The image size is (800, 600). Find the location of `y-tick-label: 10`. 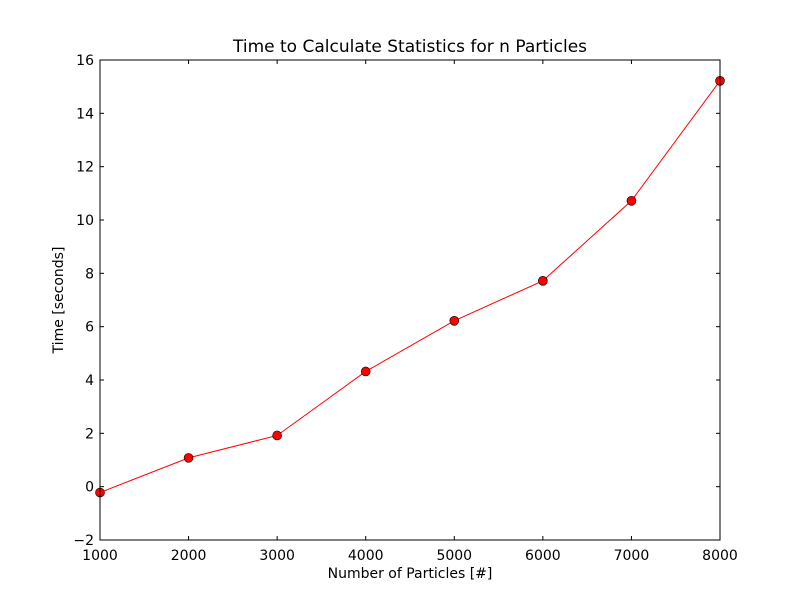

y-tick-label: 10 is located at coordinates (85, 221).